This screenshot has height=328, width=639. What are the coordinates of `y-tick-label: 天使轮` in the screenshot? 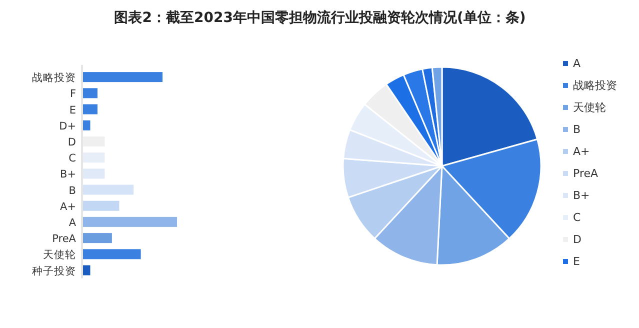 It's located at (59, 255).